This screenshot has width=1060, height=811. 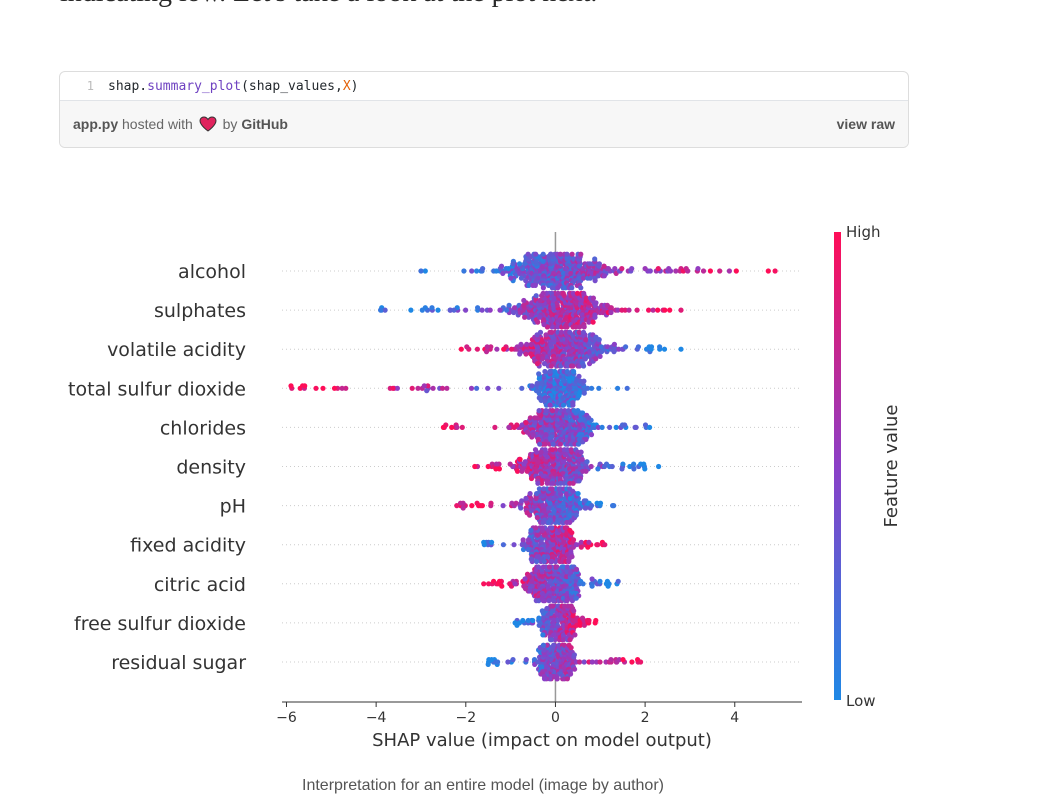 I want to click on gist-filename-link: app.py, so click(x=96, y=124).